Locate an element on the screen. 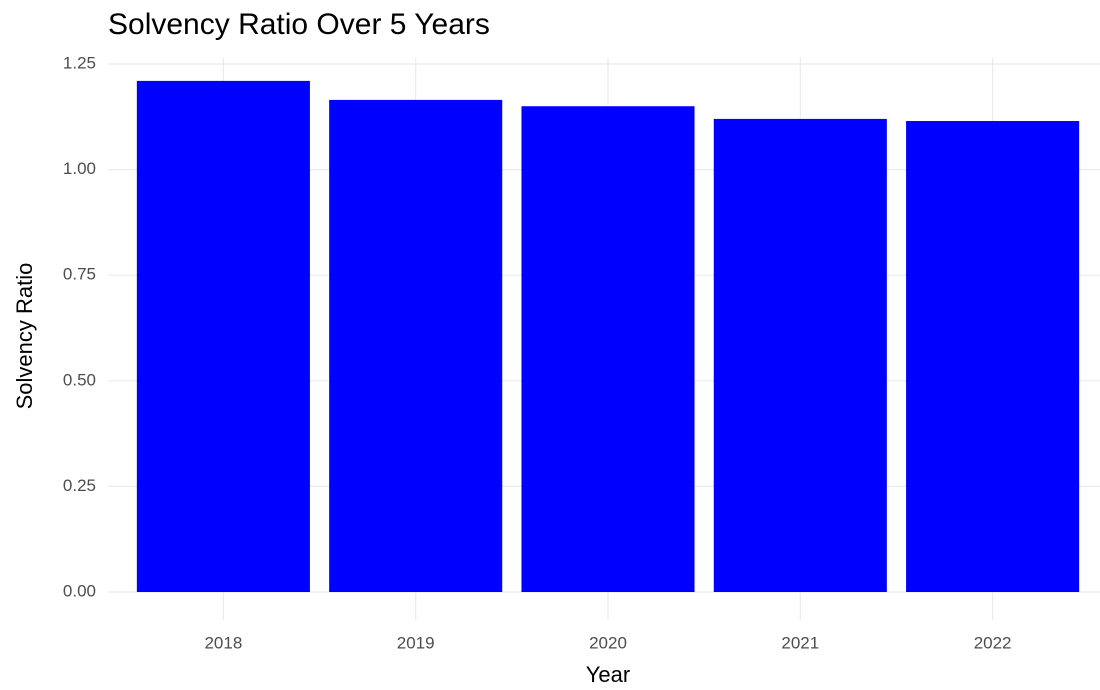 Image resolution: width=1100 pixels, height=690 pixels. y-tick-label: 1.25 is located at coordinates (79, 62).